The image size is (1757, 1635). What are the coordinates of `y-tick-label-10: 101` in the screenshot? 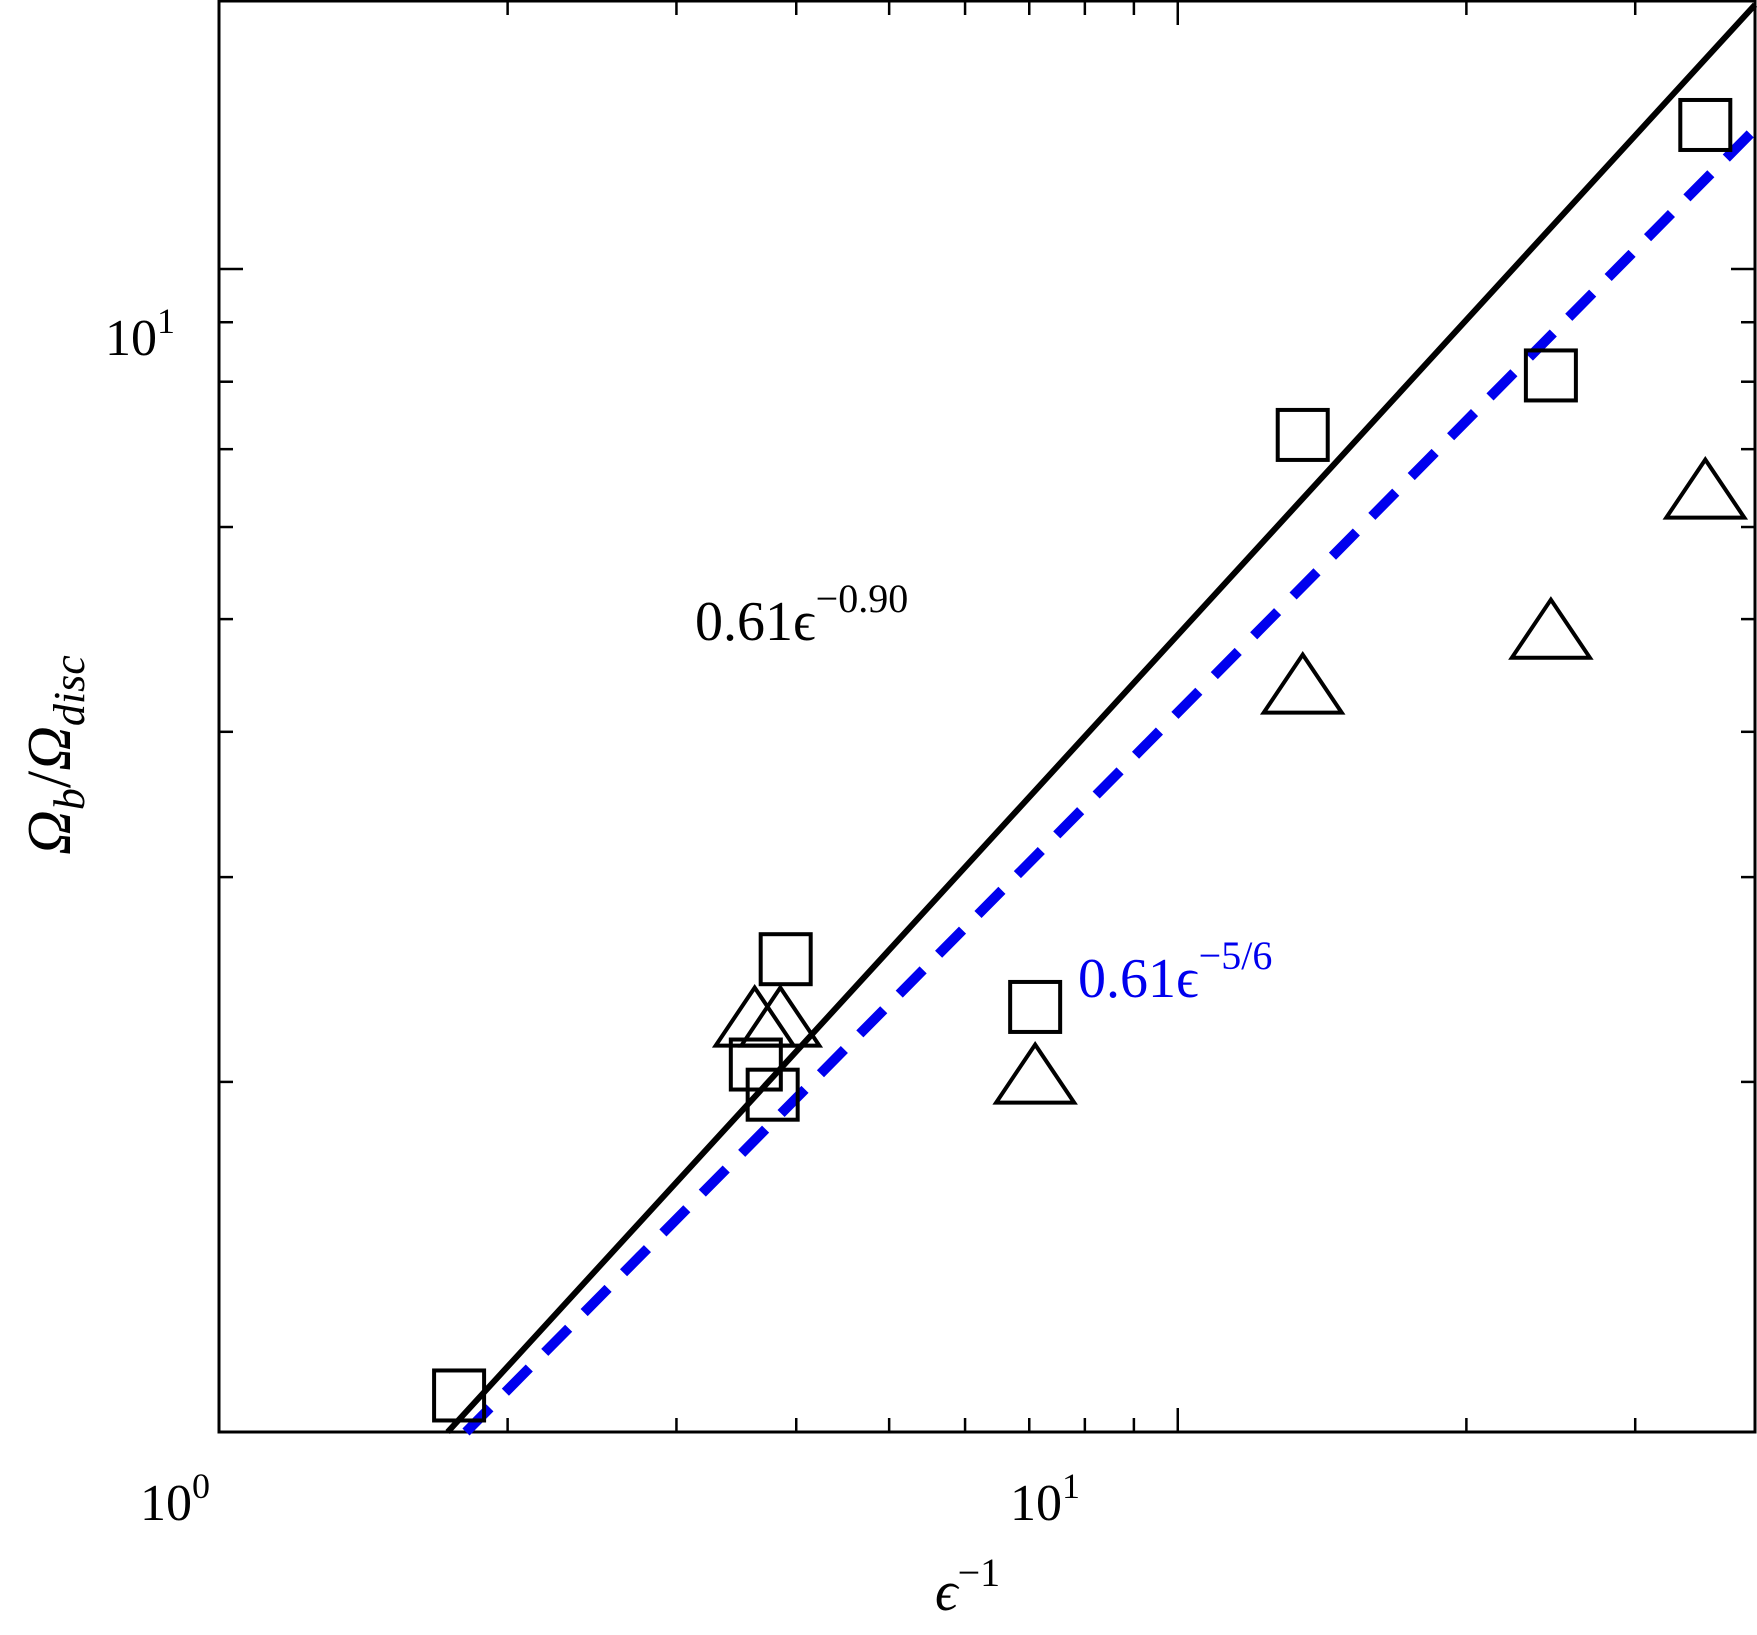 It's located at (140, 334).